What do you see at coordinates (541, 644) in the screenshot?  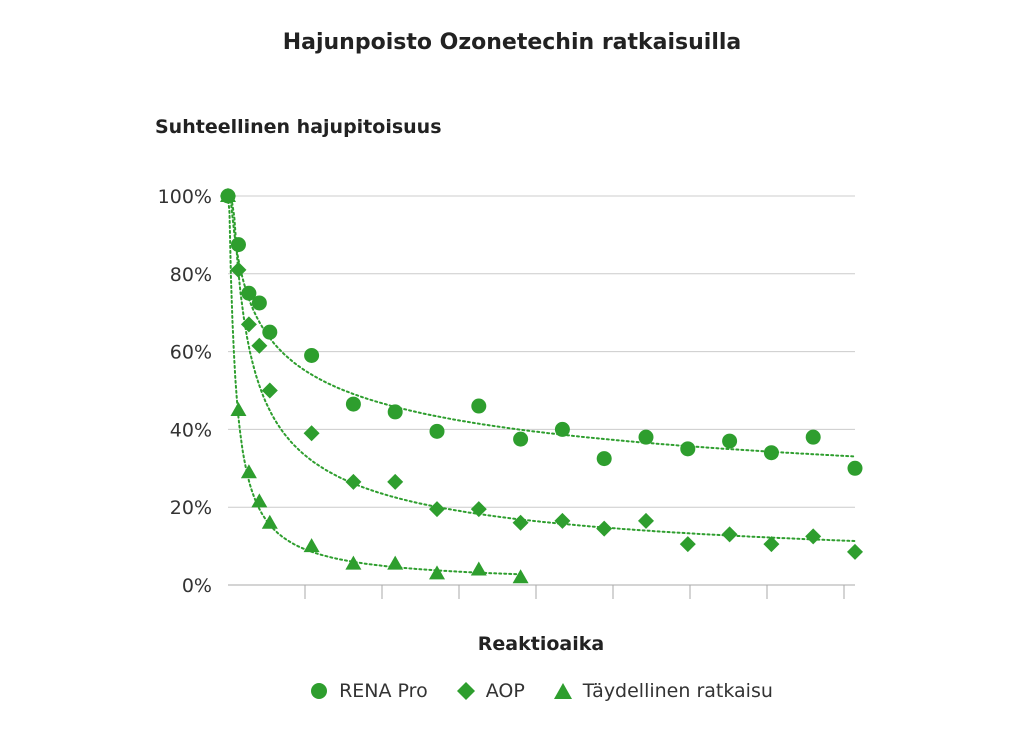 I see `x-axis-label: Reaktioaika` at bounding box center [541, 644].